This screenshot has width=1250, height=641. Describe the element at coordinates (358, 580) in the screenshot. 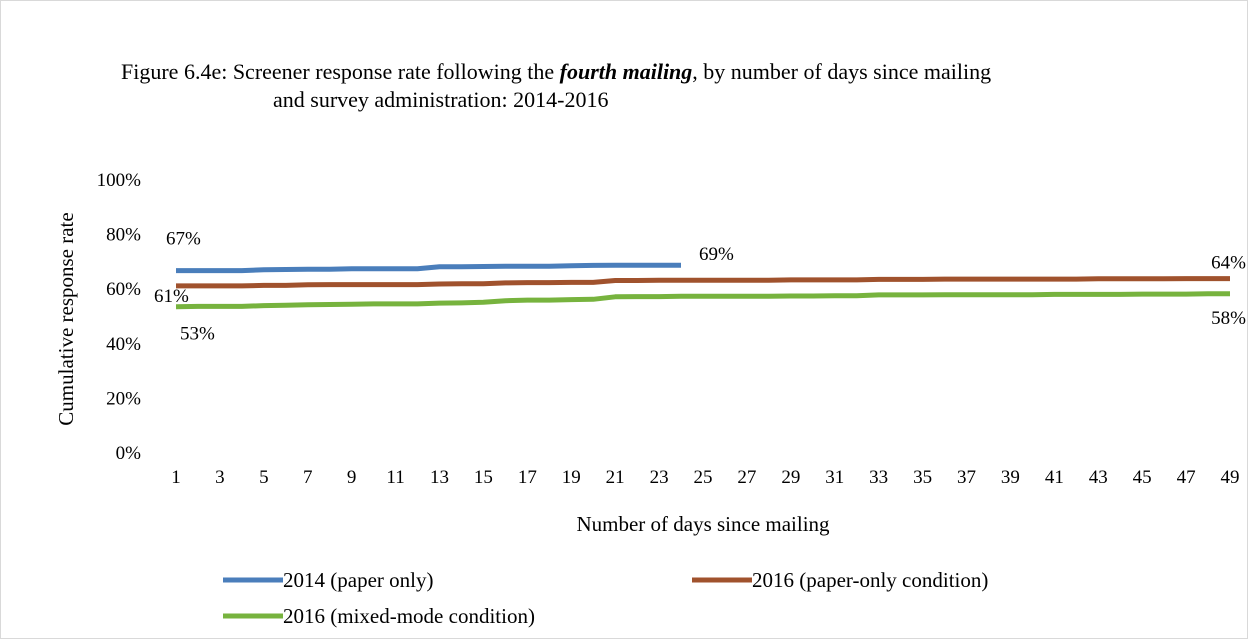

I see `legend-label-1: 2014 (paper only)` at that location.